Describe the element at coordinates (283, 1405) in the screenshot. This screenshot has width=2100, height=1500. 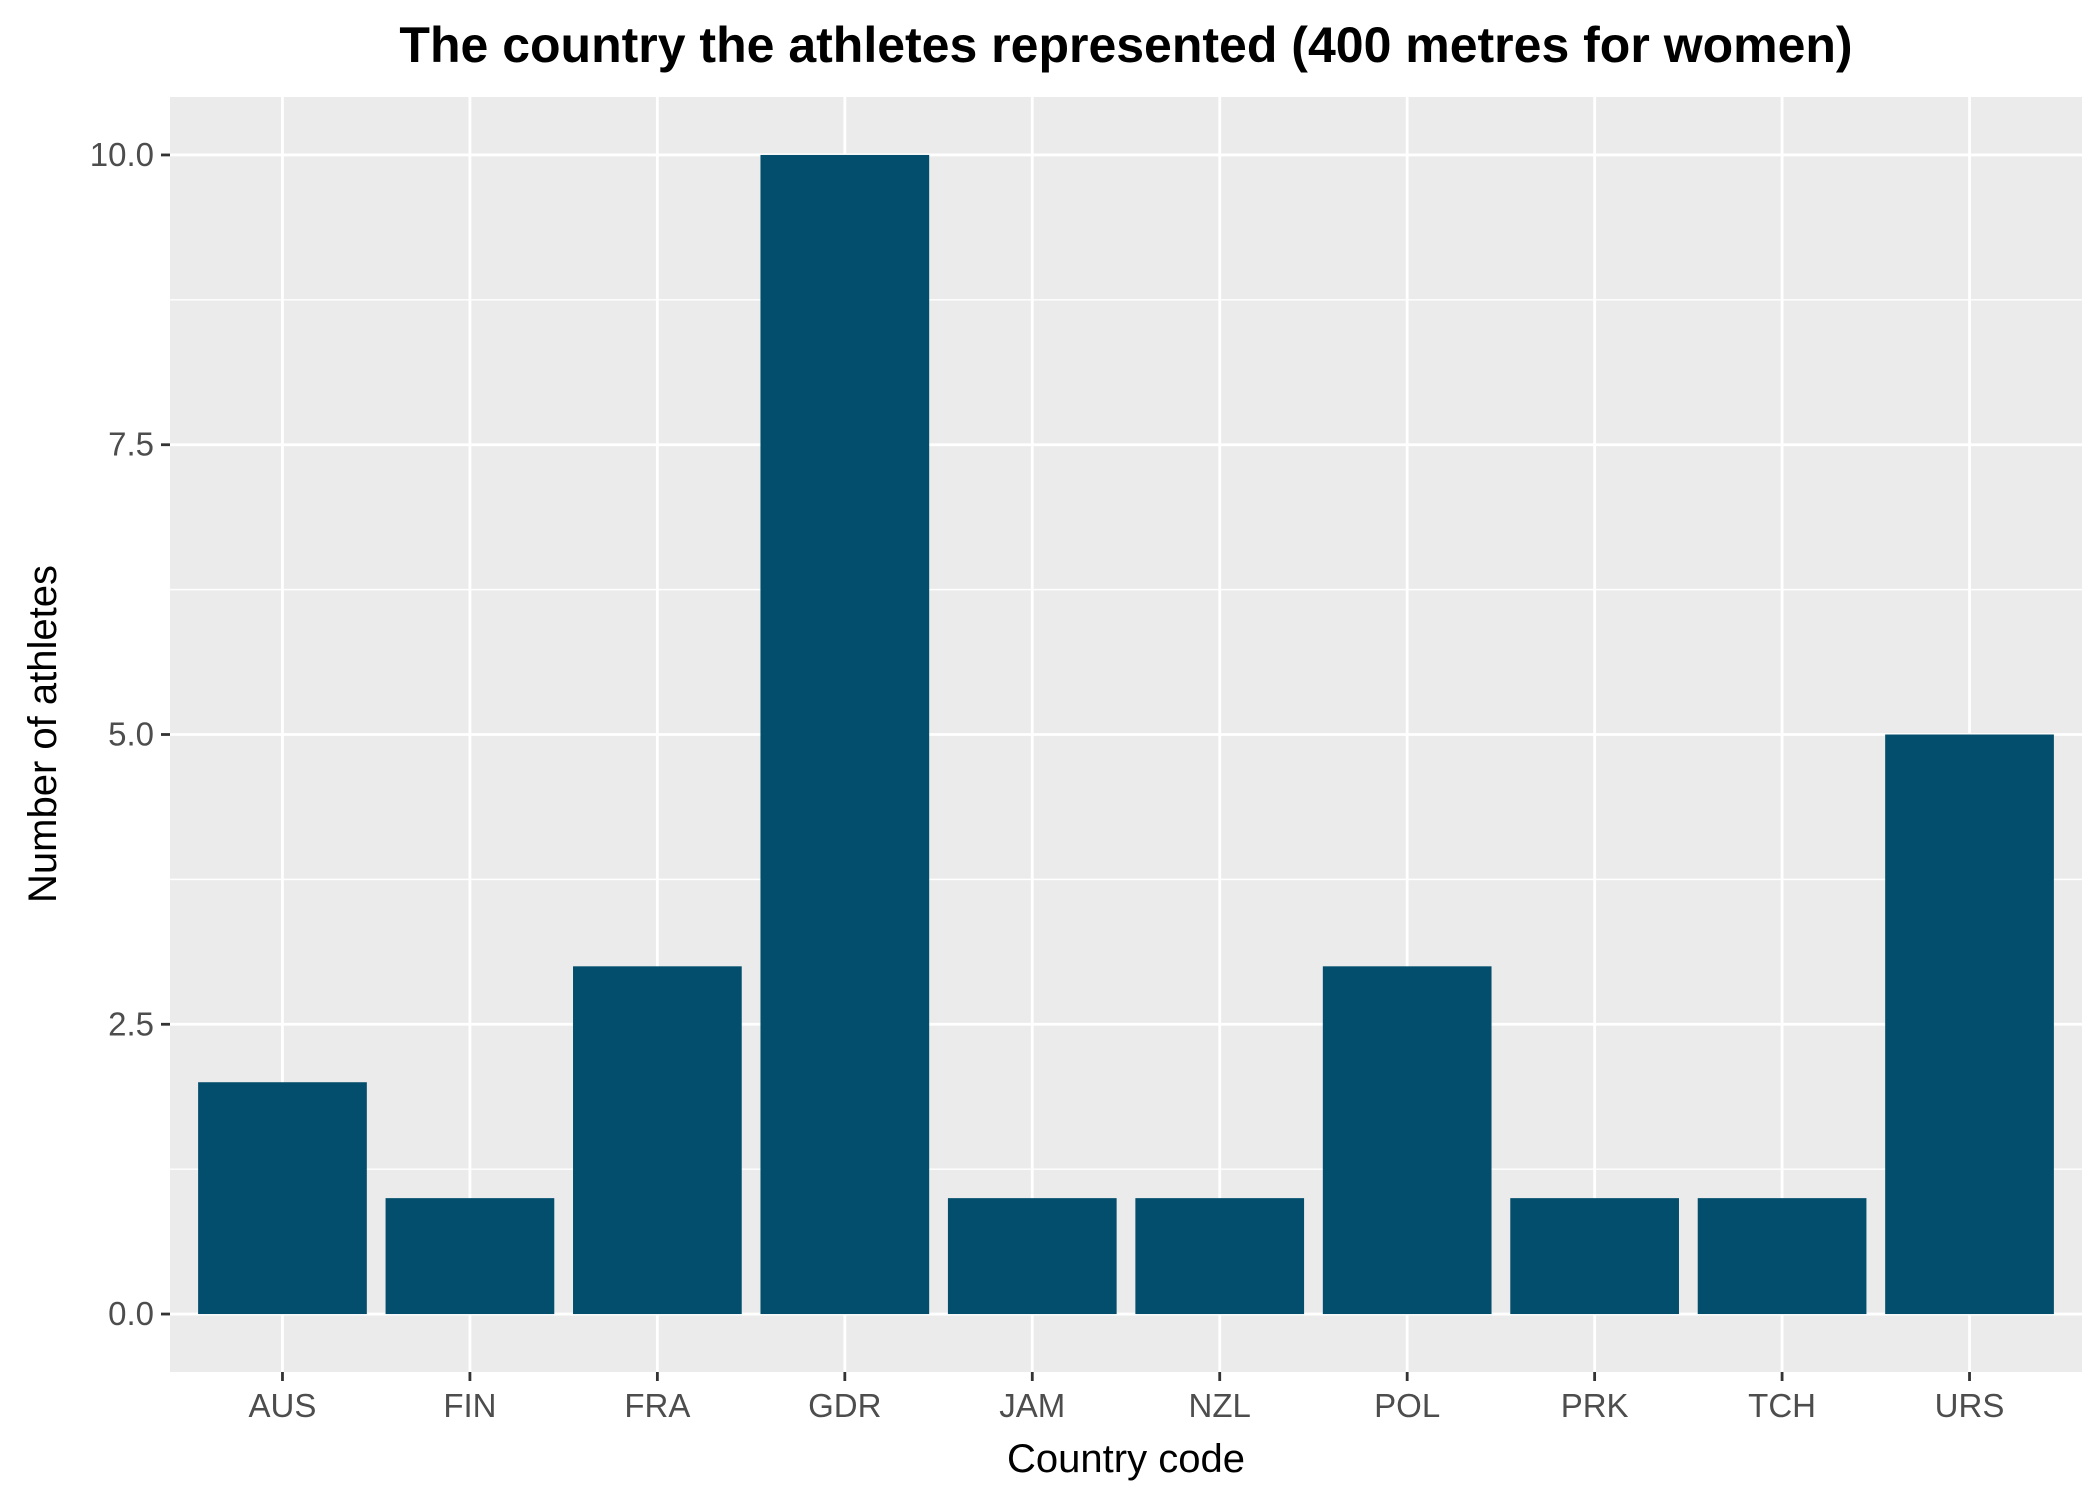
I see `x-tick-label: AUS` at that location.